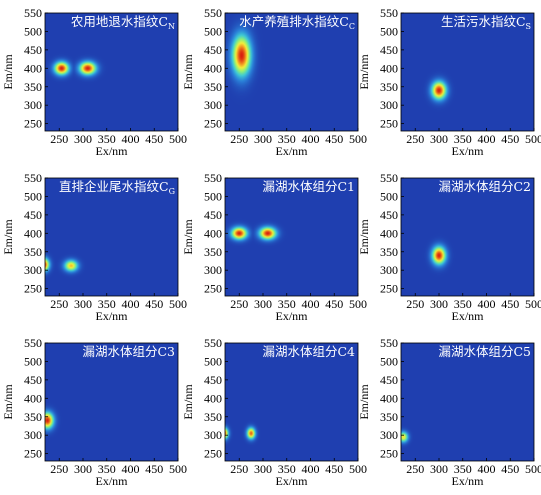 The width and height of the screenshot is (541, 495). Describe the element at coordinates (172, 191) in the screenshot. I see `panel-title-subscript: G` at that location.